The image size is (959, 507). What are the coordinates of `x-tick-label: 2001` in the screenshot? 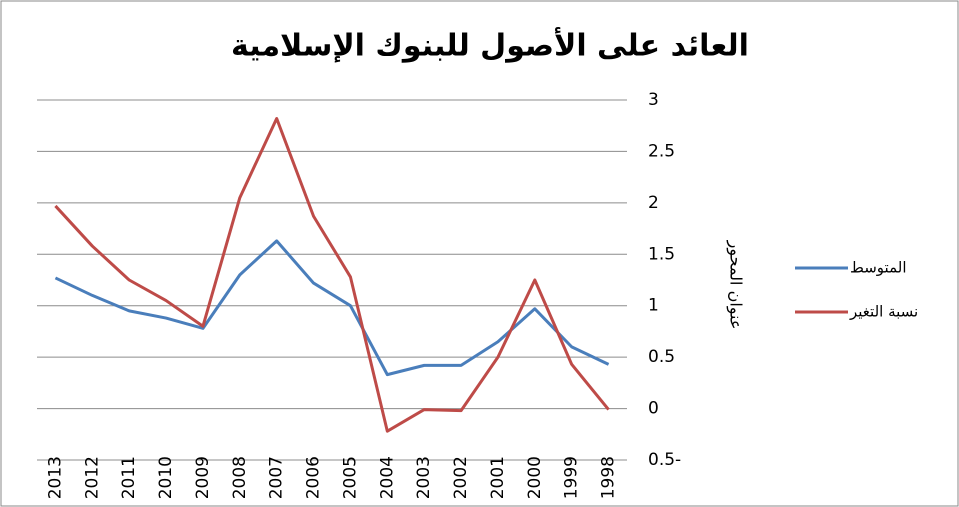 It's located at (498, 477).